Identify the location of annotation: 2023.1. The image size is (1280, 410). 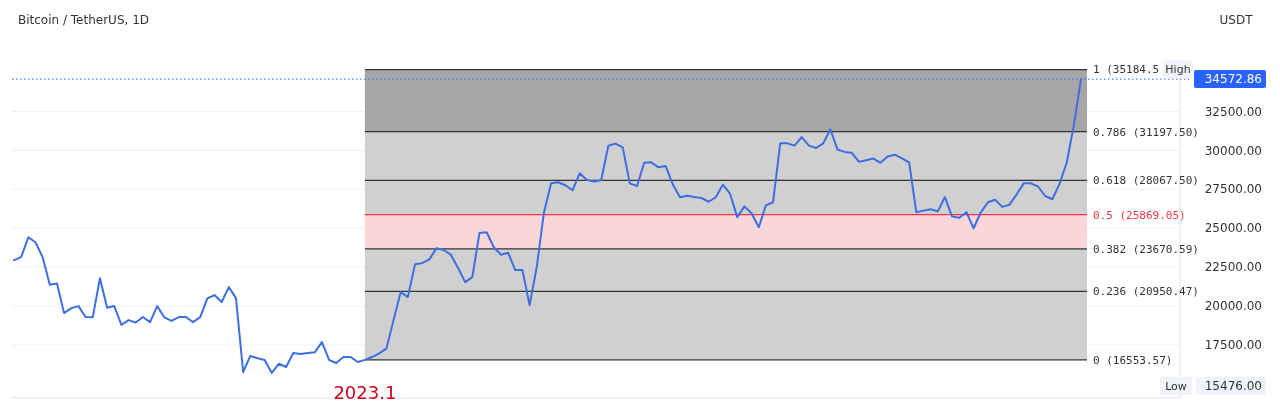
(365, 392).